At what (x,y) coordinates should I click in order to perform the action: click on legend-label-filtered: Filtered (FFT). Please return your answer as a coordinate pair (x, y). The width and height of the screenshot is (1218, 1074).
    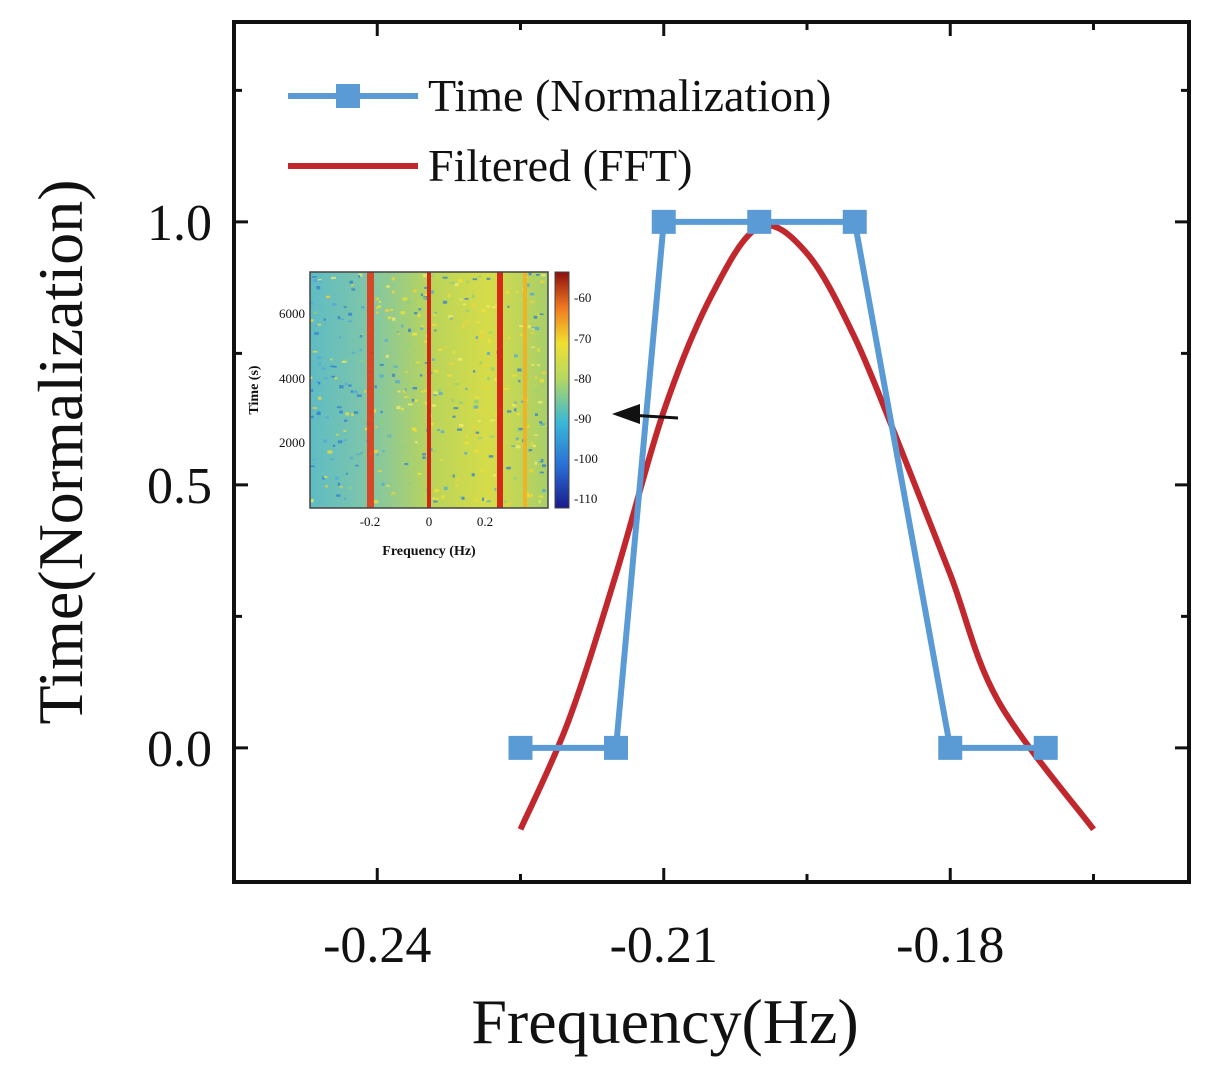
    Looking at the image, I should click on (560, 165).